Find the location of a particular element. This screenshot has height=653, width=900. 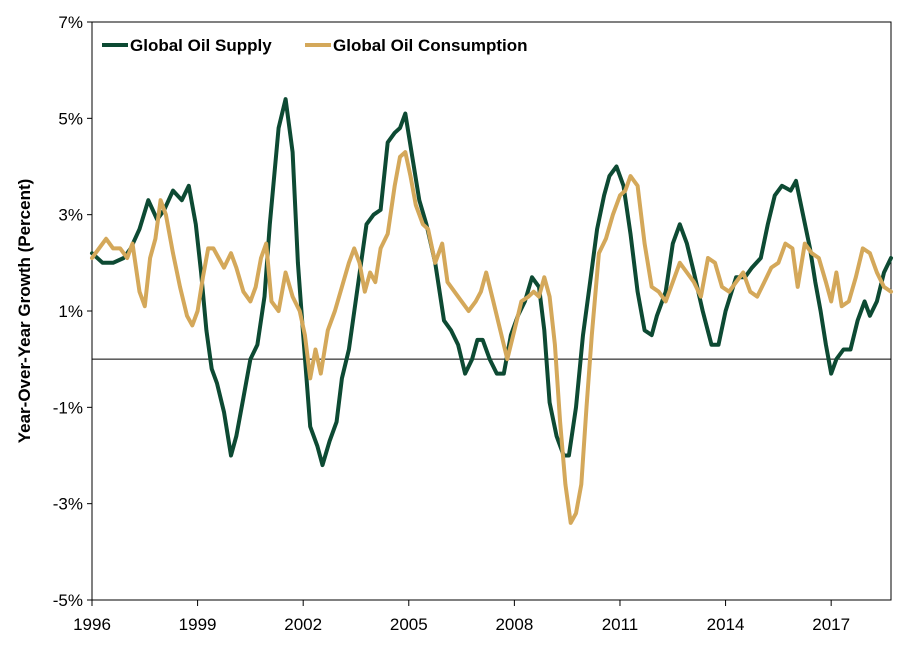

y-axis: 7% 5% 3% 1% -1% -3% -5% is located at coordinates (72, 311).